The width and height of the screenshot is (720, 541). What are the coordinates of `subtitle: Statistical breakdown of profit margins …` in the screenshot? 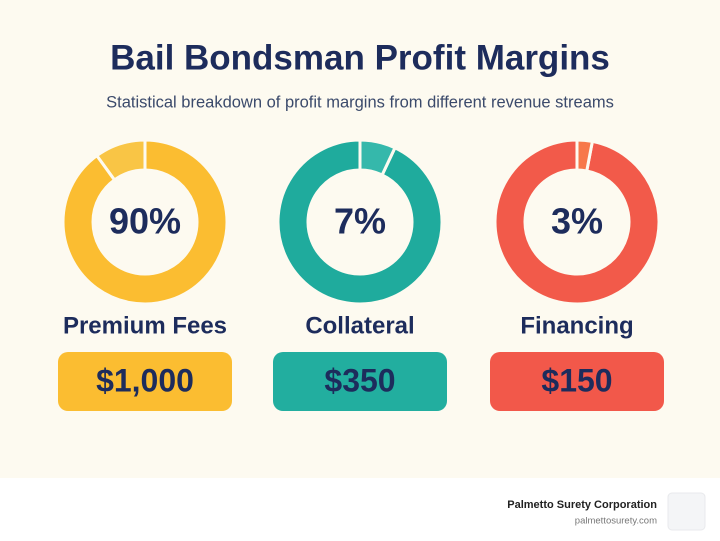 It's located at (360, 102).